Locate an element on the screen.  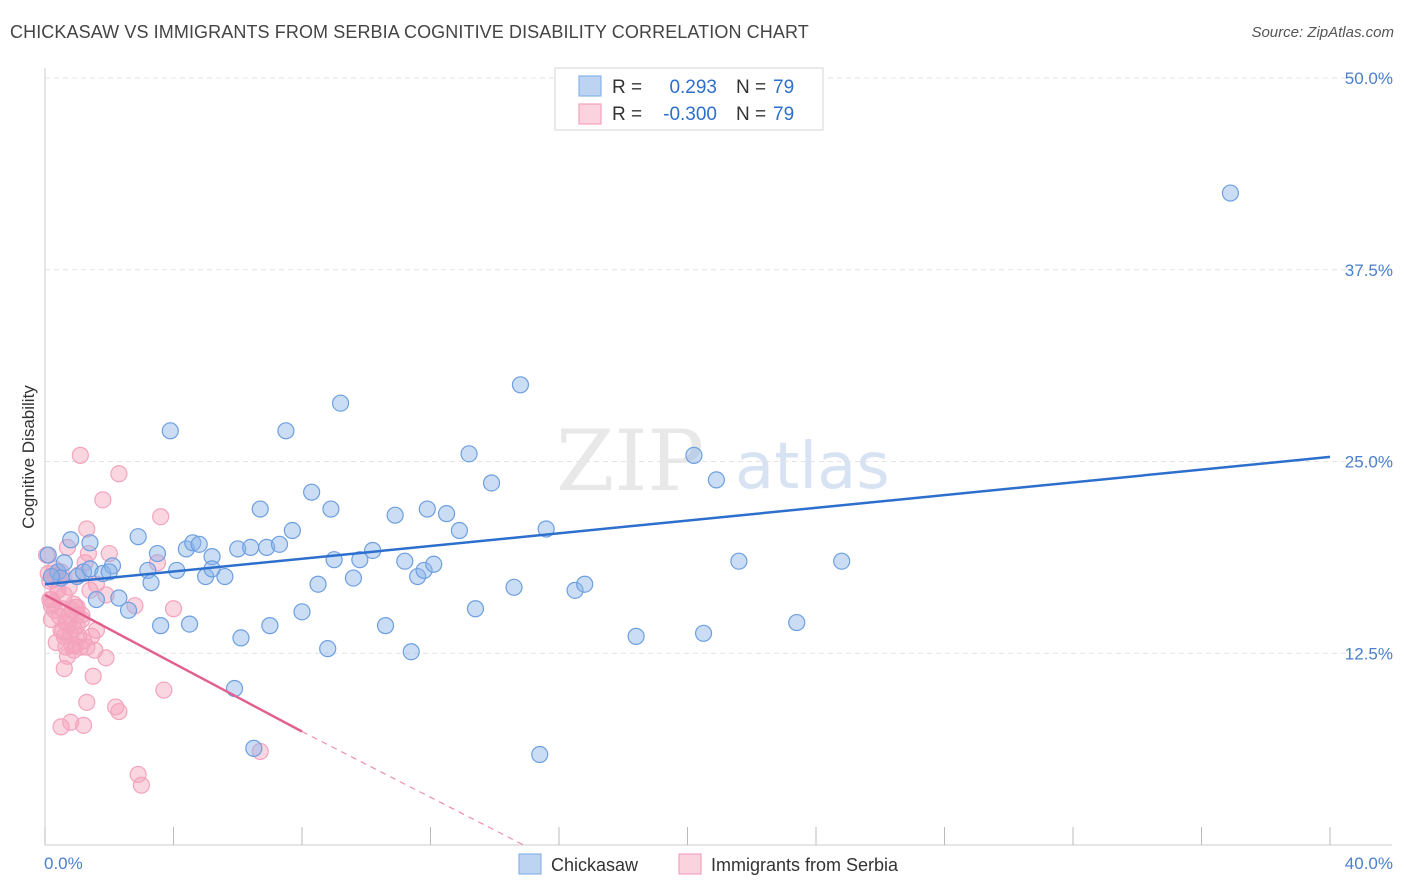
x-tick-max: 40.0% is located at coordinates (1369, 863).